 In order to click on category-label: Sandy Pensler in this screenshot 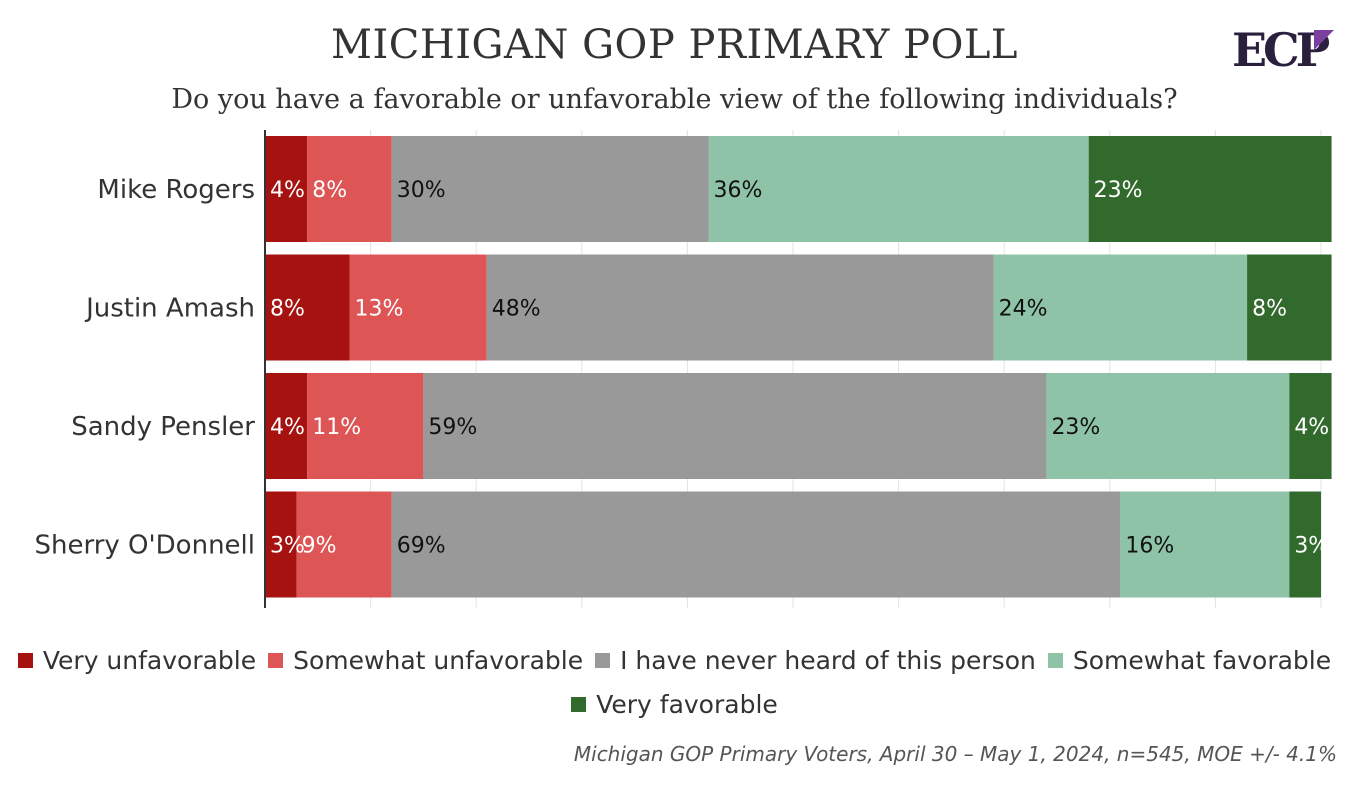, I will do `click(163, 427)`.